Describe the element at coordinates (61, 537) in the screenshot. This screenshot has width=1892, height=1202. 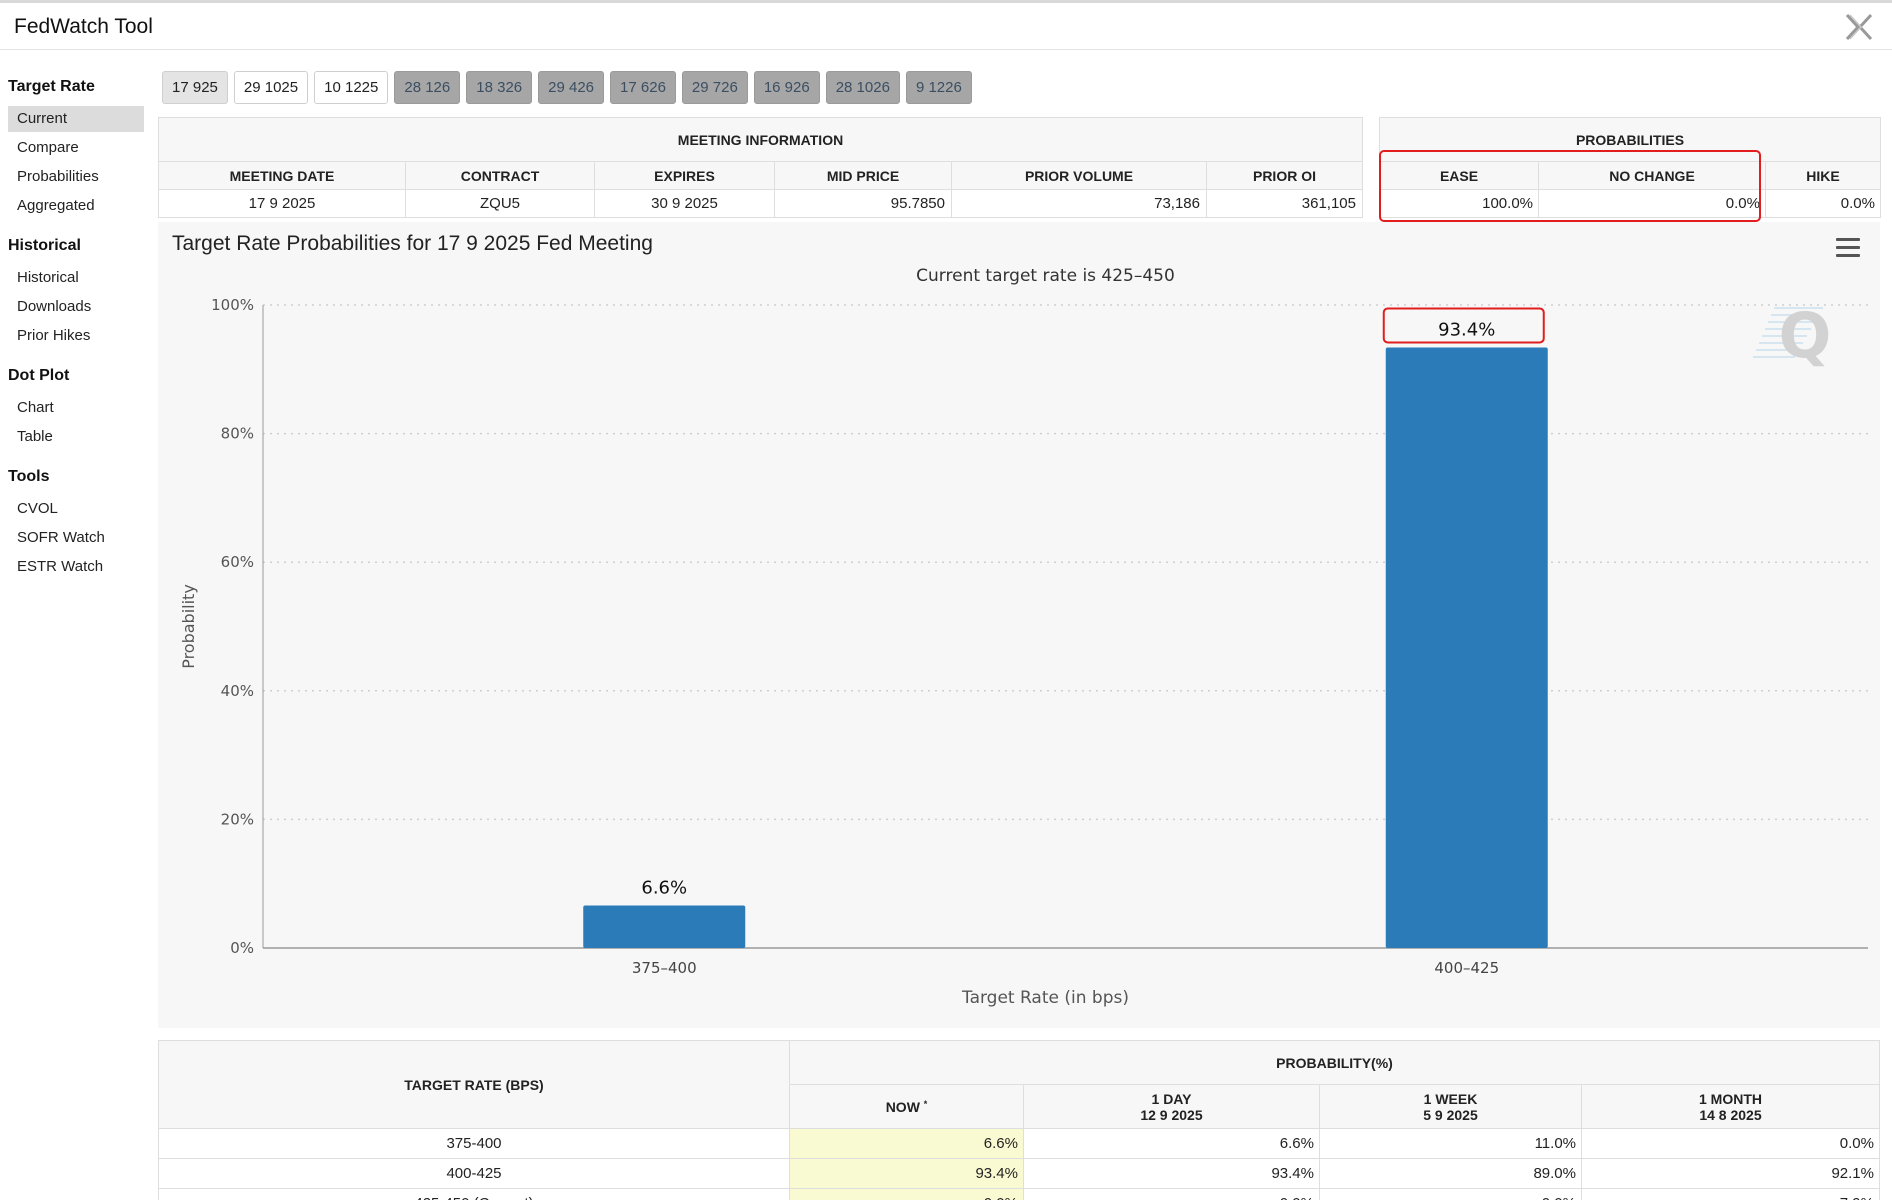
I see `sidebar-item-sofr-watch: SOFR Watch` at that location.